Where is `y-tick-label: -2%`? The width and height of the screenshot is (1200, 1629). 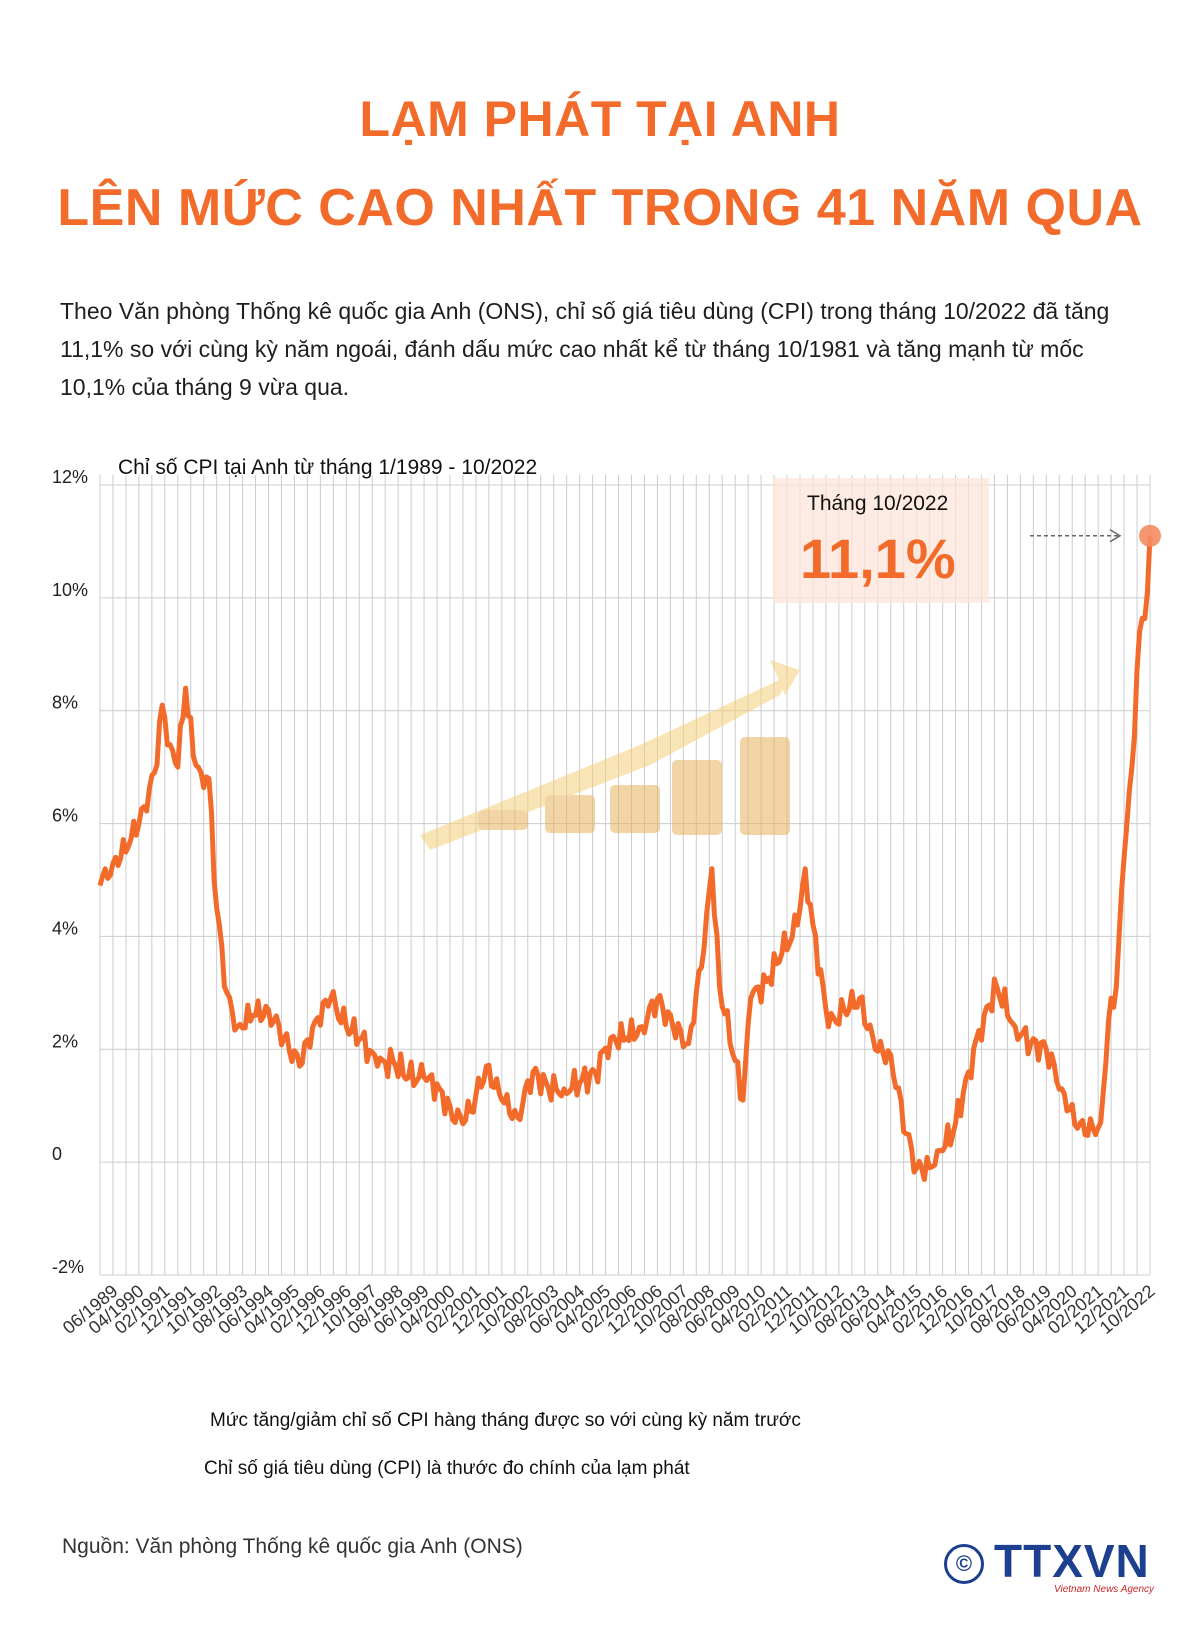 y-tick-label: -2% is located at coordinates (68, 1267).